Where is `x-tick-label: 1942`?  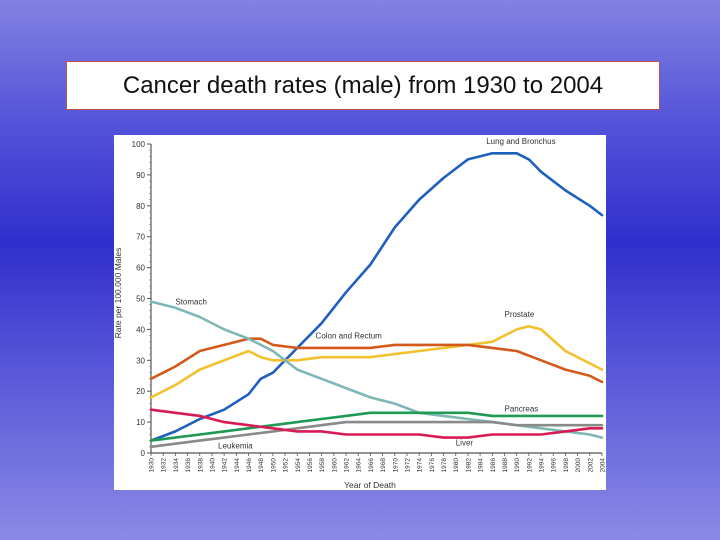
x-tick-label: 1942 is located at coordinates (225, 465).